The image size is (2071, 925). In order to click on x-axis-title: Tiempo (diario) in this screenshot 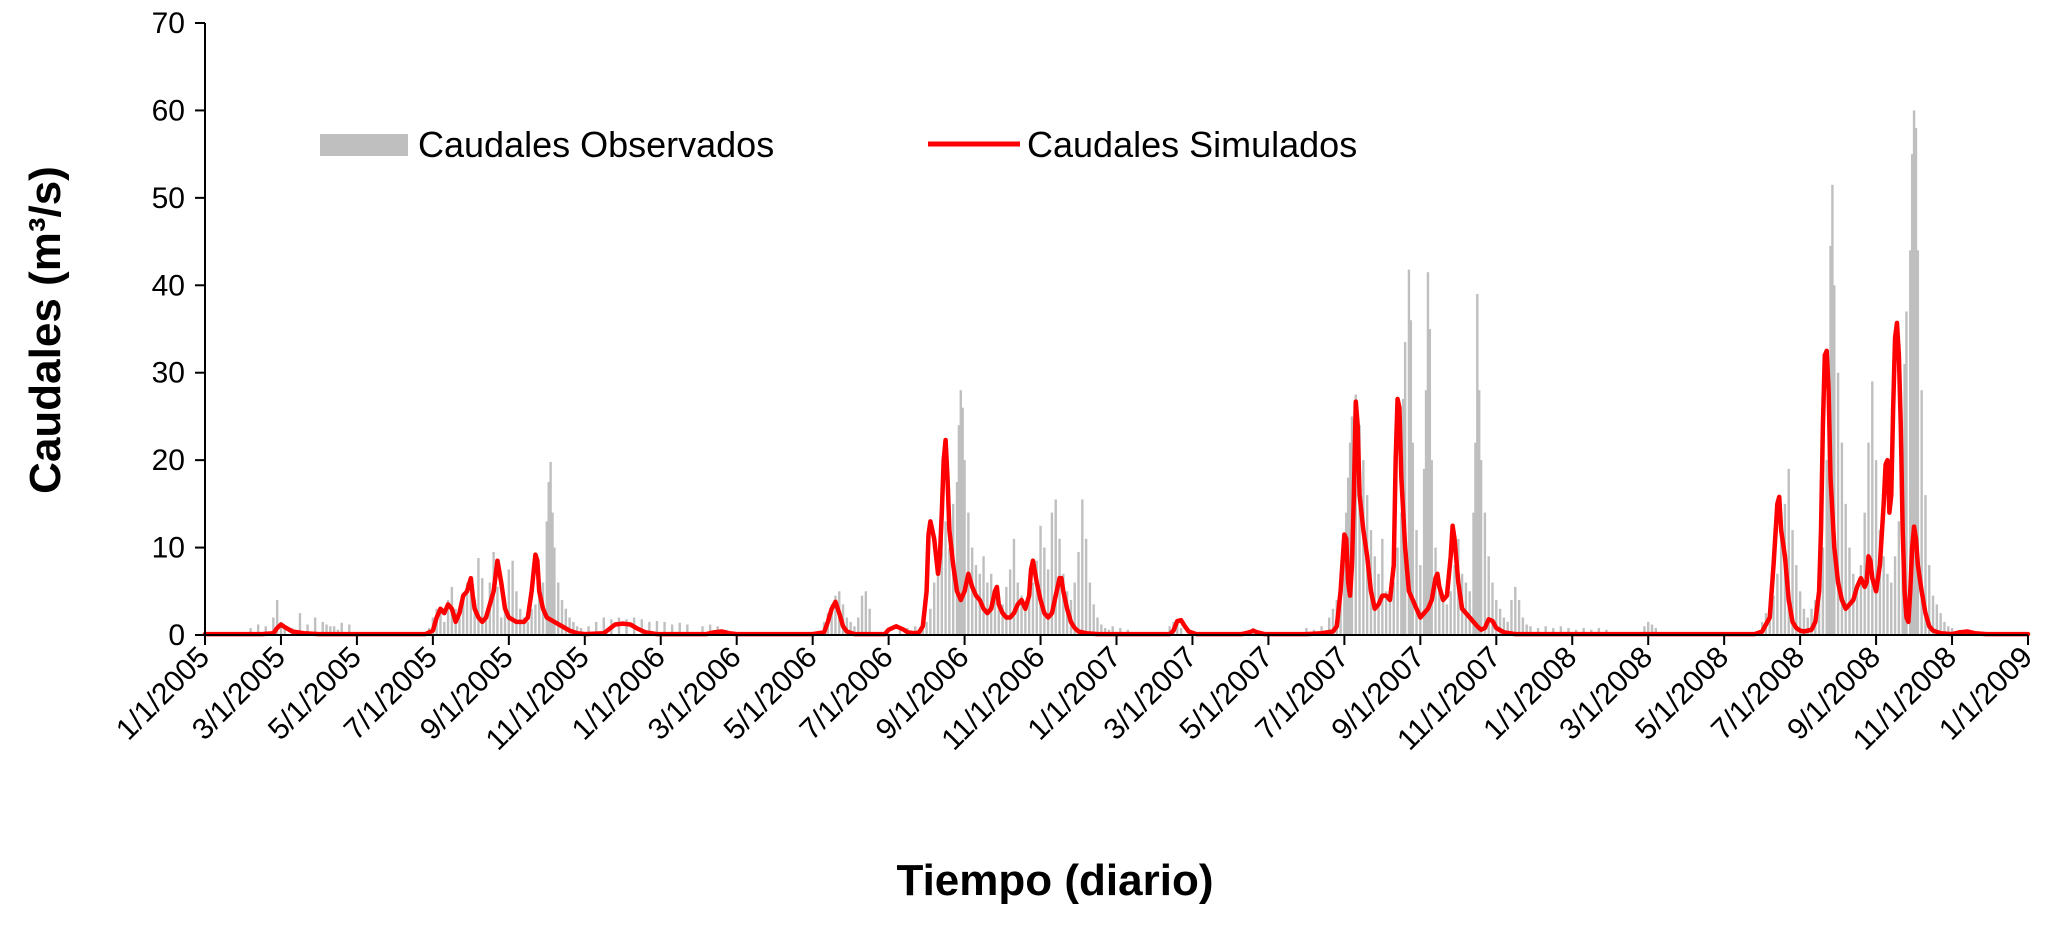, I will do `click(1055, 880)`.